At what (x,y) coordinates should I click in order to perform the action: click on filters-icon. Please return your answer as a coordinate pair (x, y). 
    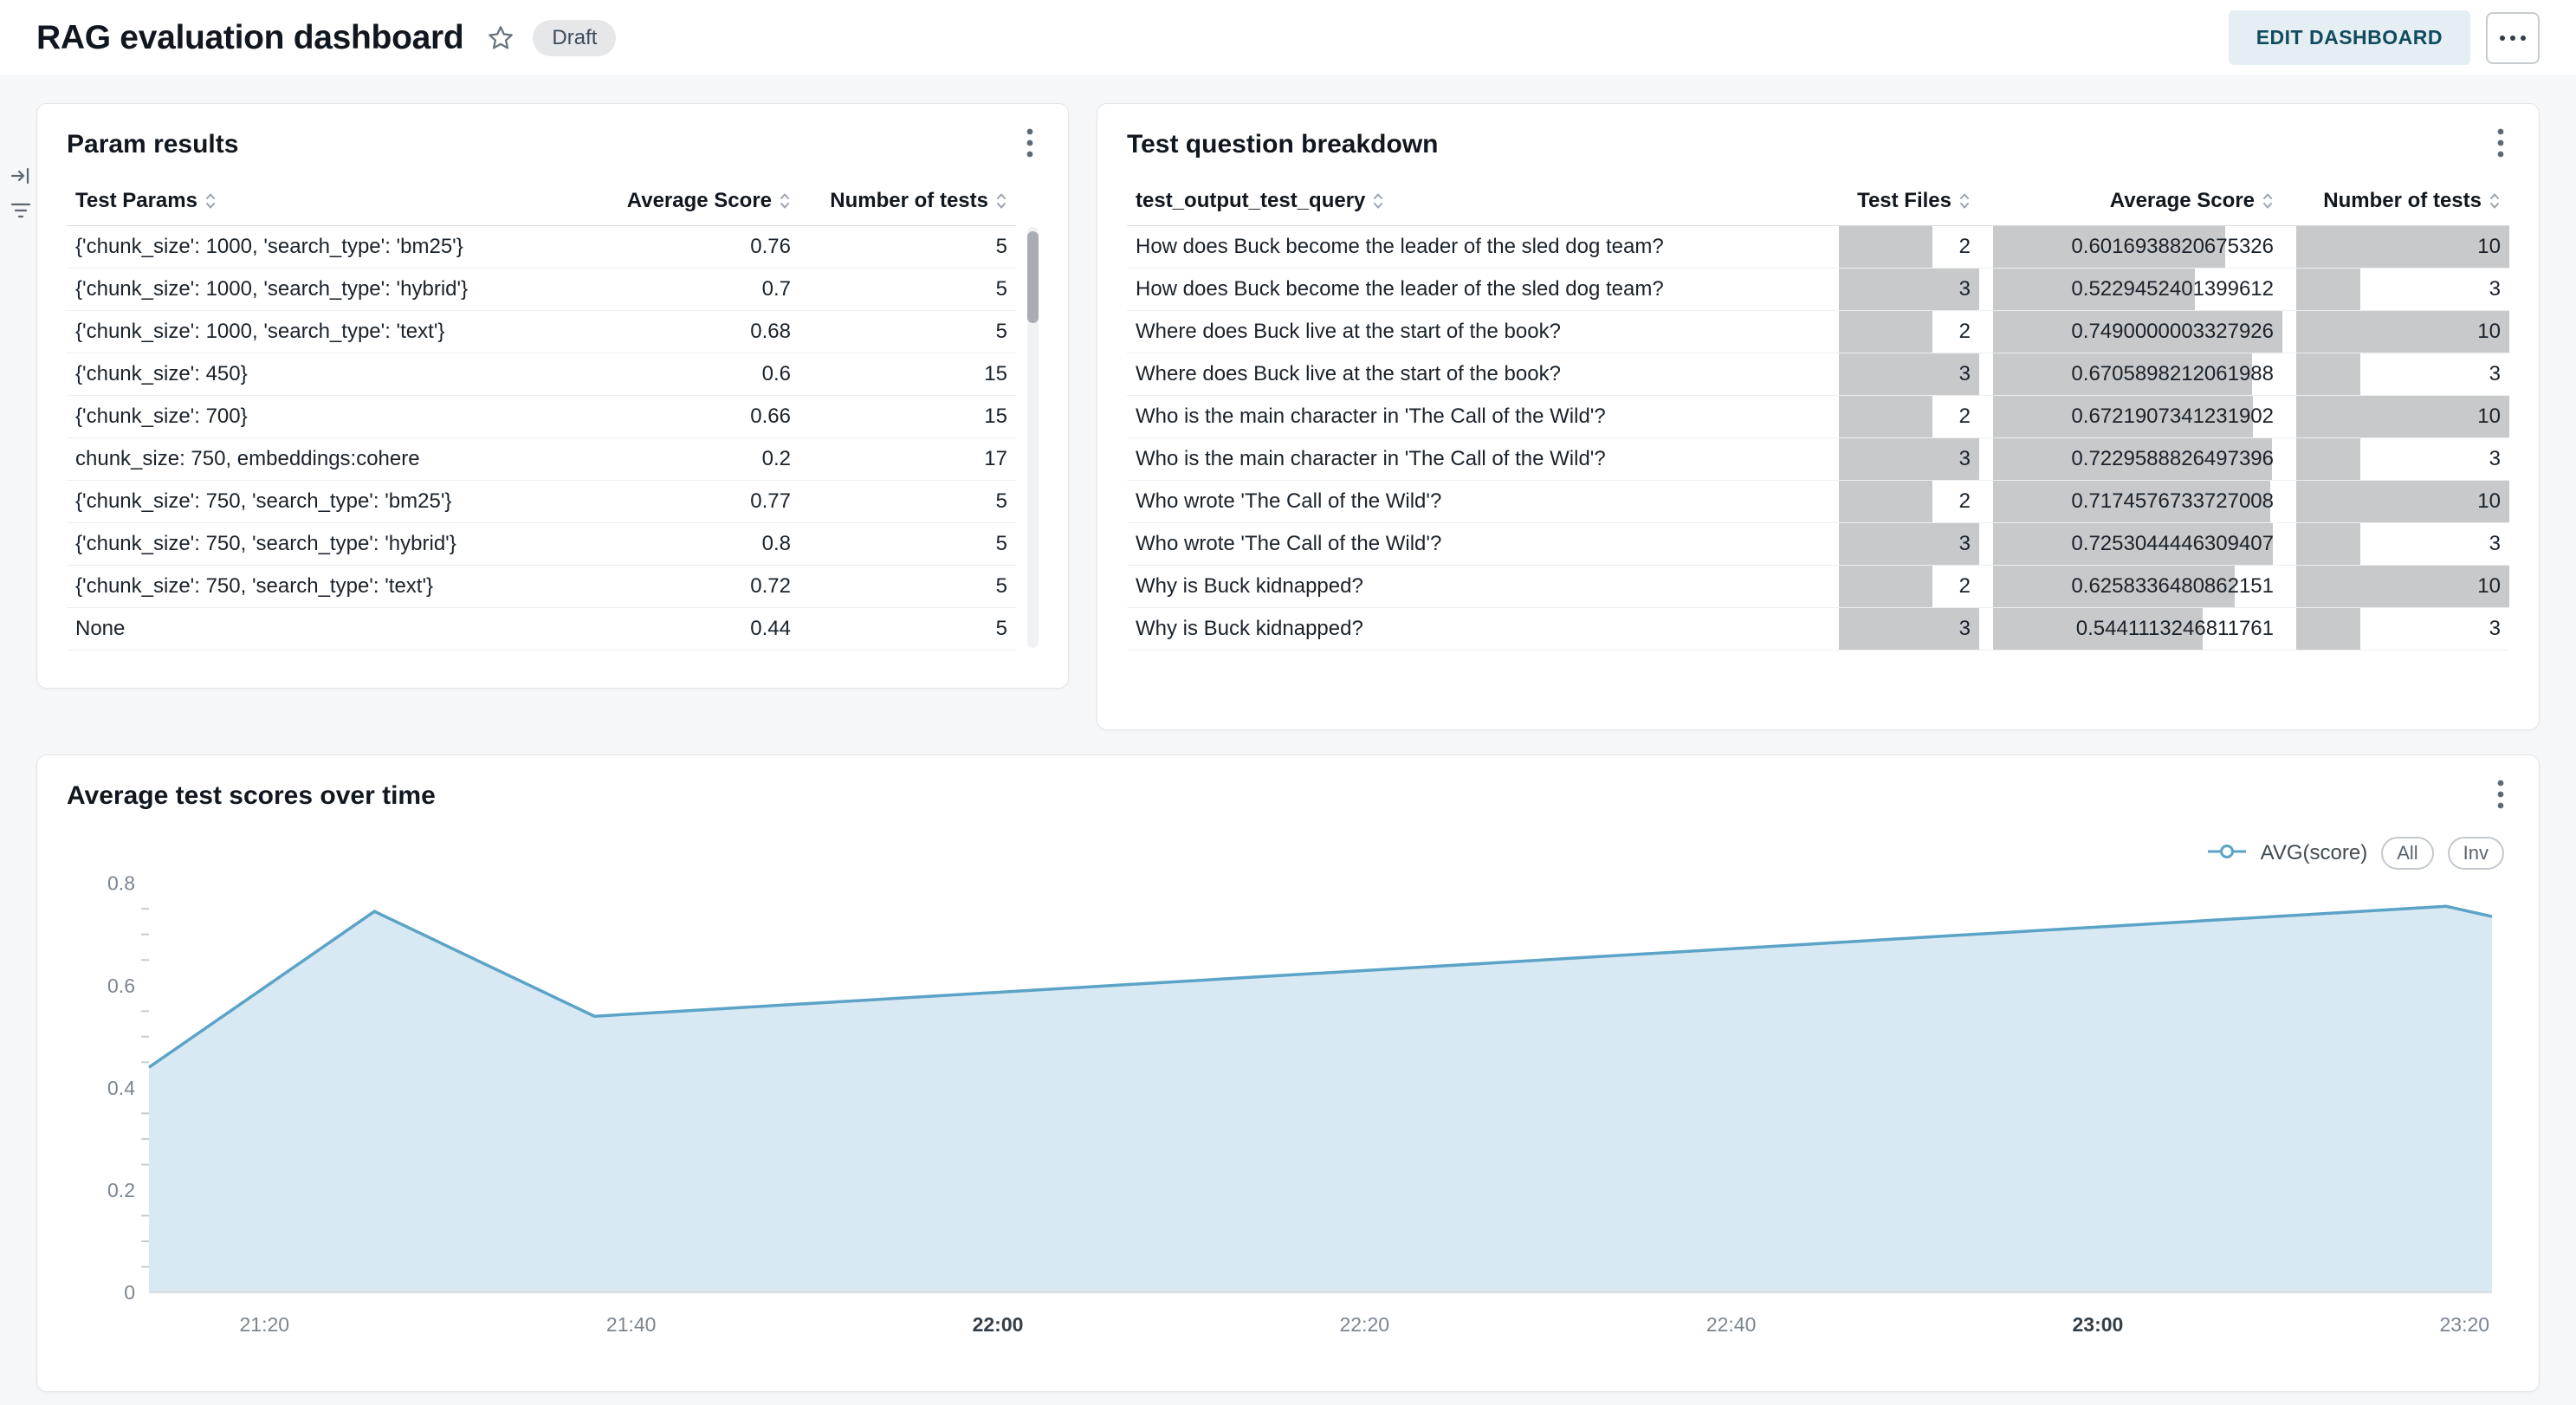
    Looking at the image, I should click on (21, 210).